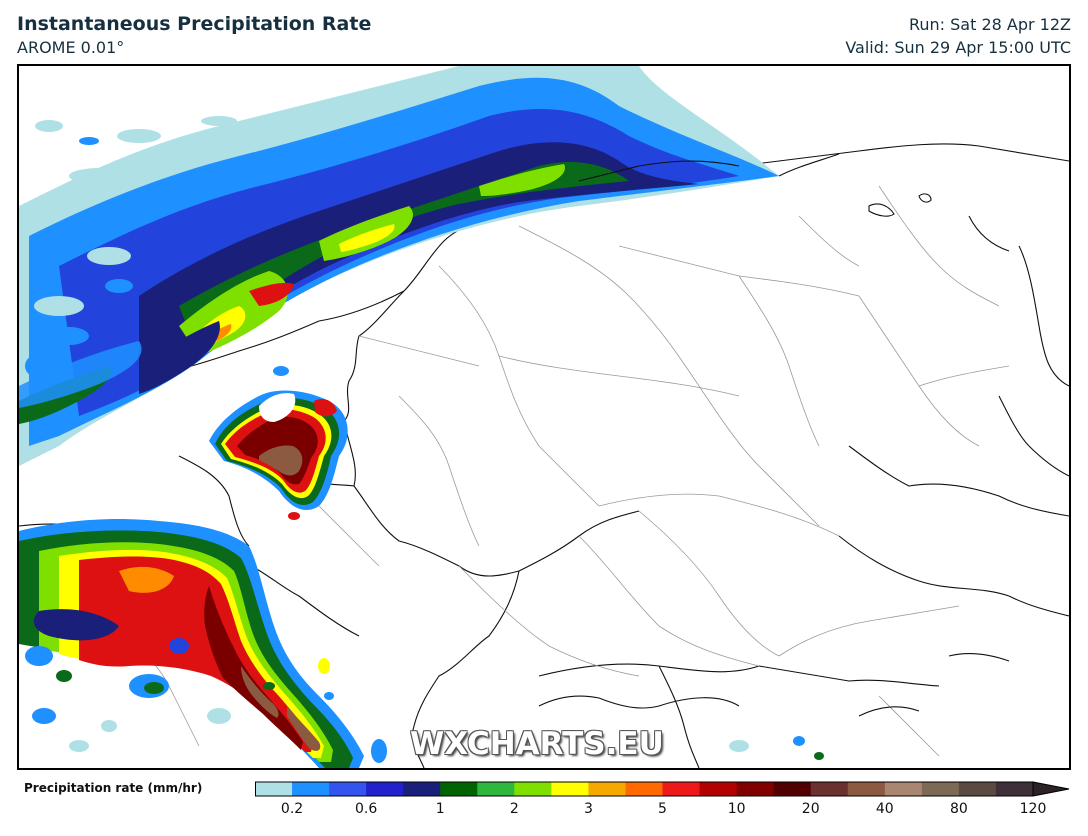 This screenshot has height=836, width=1088. What do you see at coordinates (989, 24) in the screenshot?
I see `run-time: Run: Sat 28 Apr 12Z` at bounding box center [989, 24].